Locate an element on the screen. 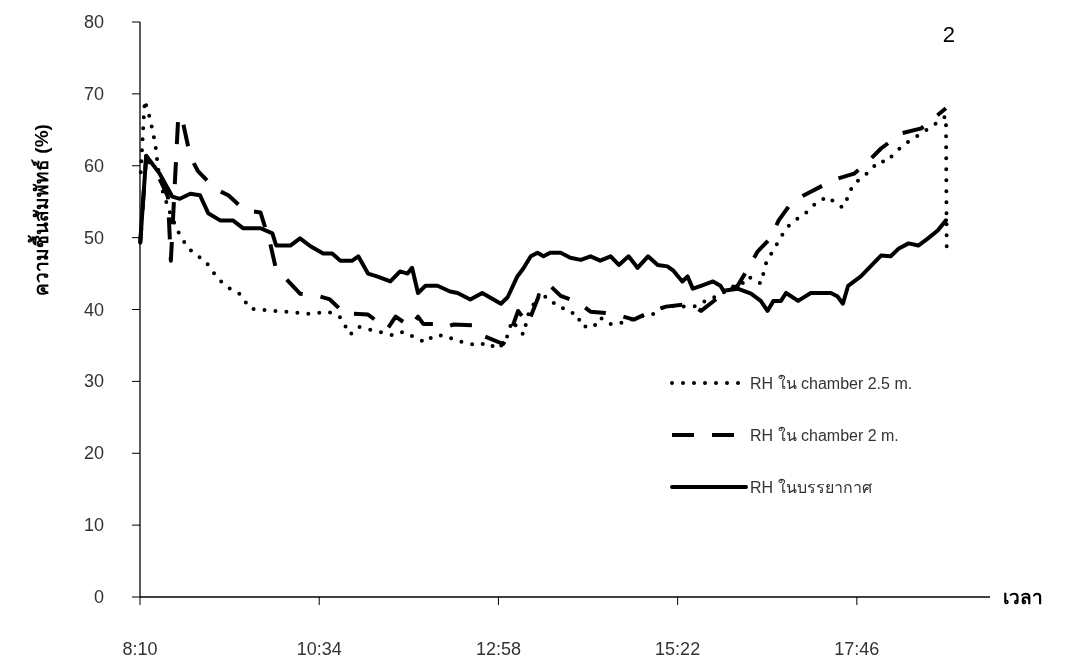 This screenshot has width=1075, height=662. y-tick-label: 30 is located at coordinates (93, 381).